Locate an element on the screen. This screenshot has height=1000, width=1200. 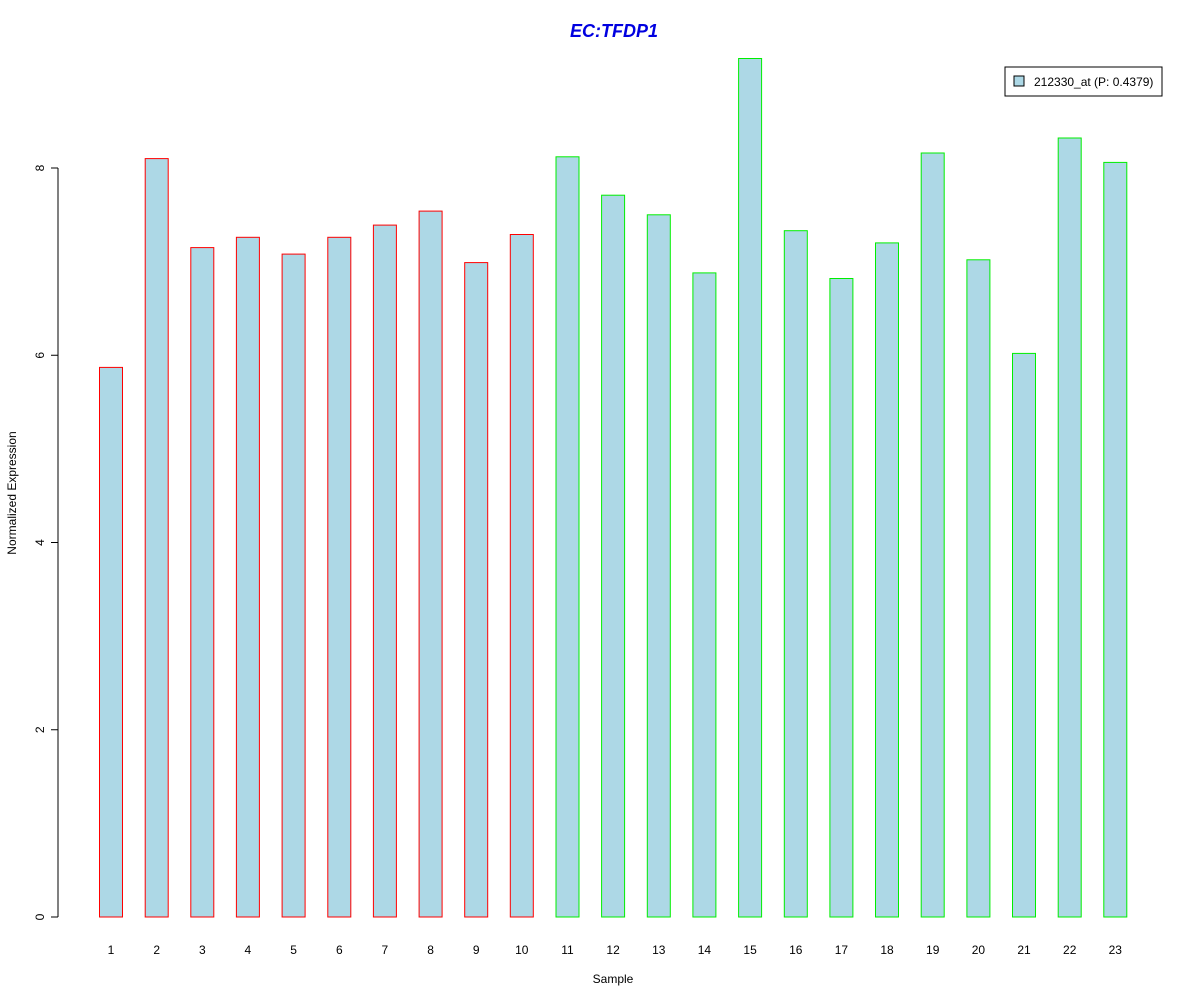
x-tick-label: 14 is located at coordinates (705, 950).